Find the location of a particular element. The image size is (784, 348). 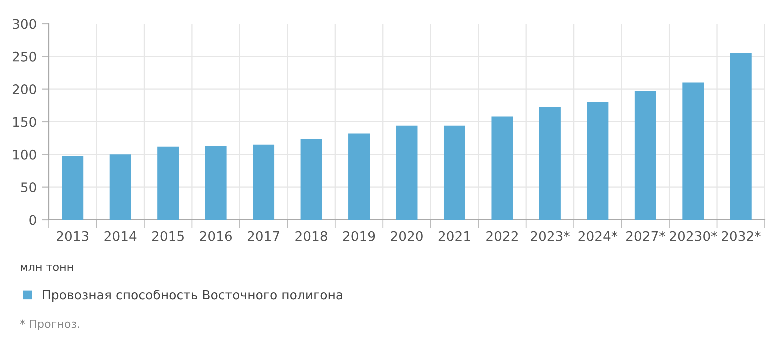

legend-label: Провозная способность Восточного полигона is located at coordinates (192, 296).